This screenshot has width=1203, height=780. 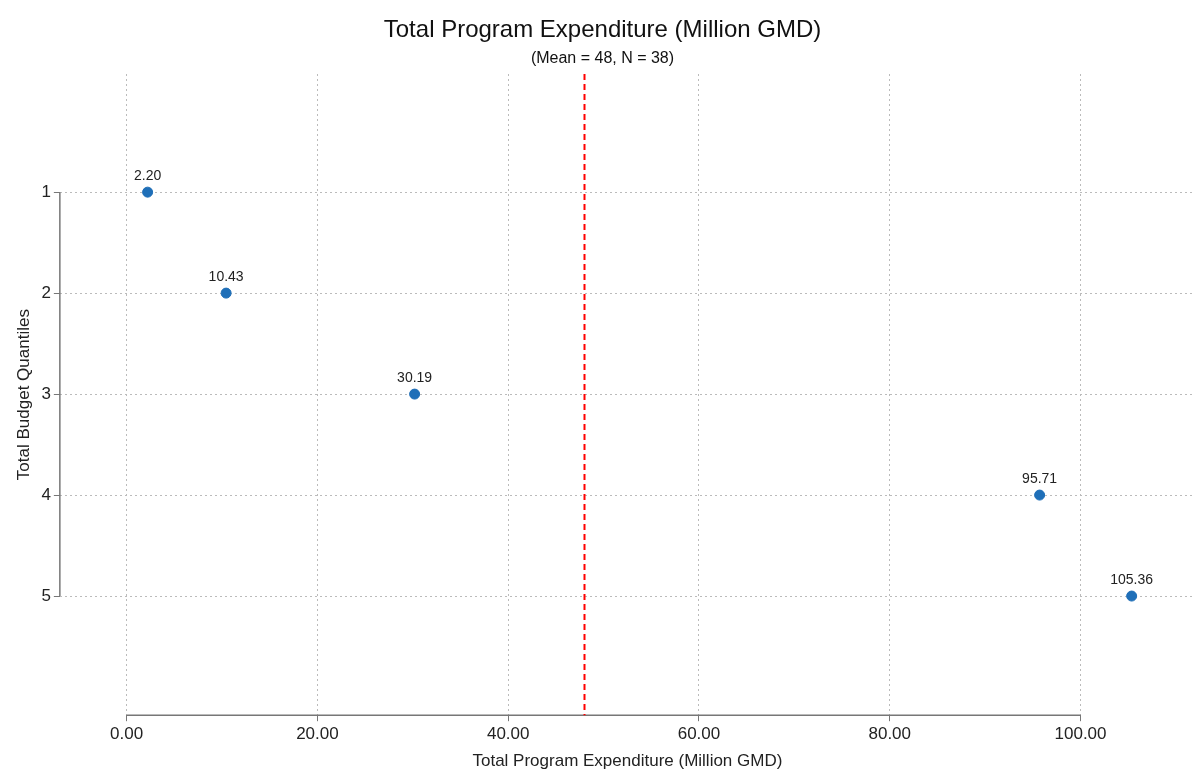 What do you see at coordinates (602, 29) in the screenshot?
I see `chart-title: Total Program Expenditure (Million GMD)` at bounding box center [602, 29].